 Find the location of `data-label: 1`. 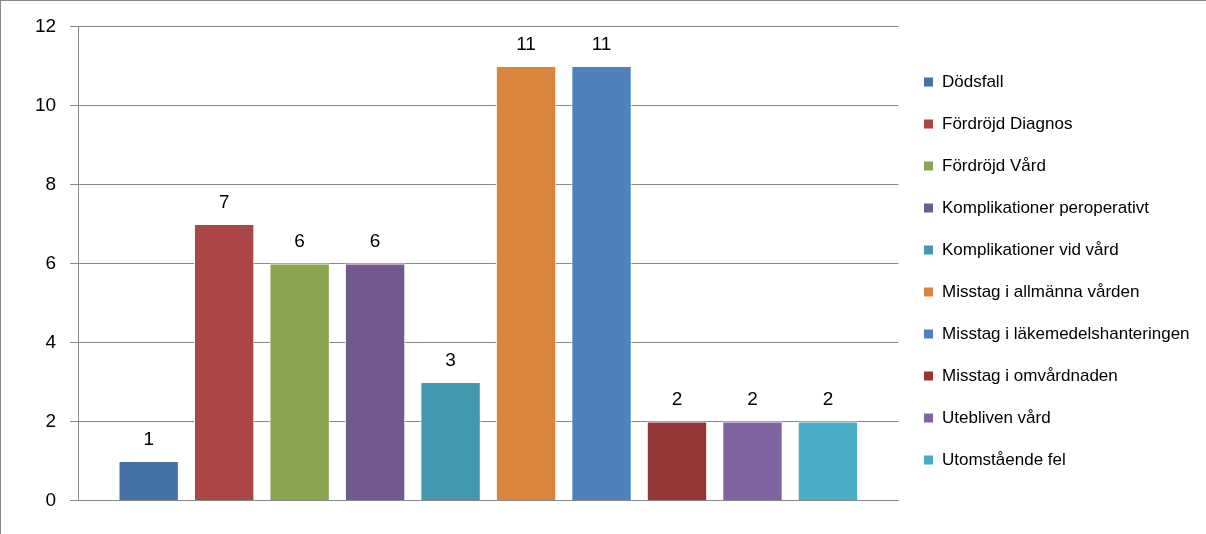

data-label: 1 is located at coordinates (148, 438).